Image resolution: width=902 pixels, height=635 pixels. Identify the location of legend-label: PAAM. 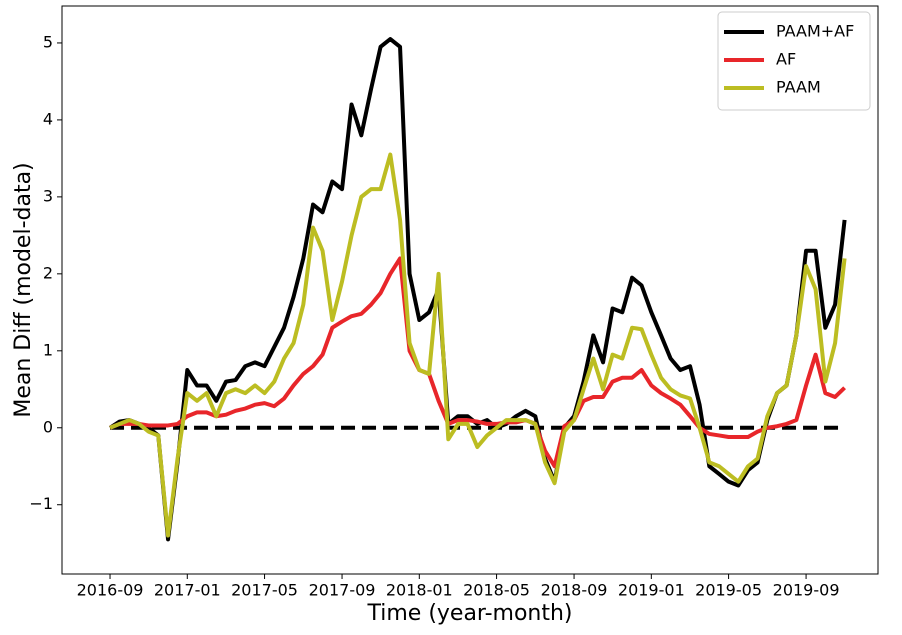
(798, 87).